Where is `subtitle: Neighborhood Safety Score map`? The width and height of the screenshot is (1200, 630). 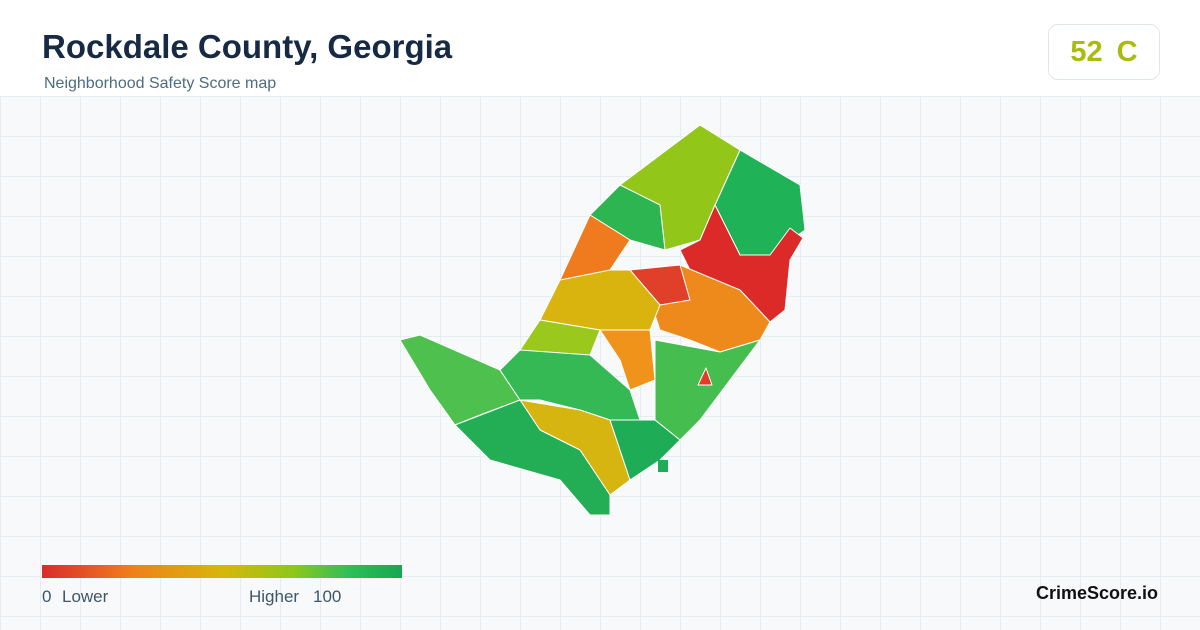
subtitle: Neighborhood Safety Score map is located at coordinates (160, 83).